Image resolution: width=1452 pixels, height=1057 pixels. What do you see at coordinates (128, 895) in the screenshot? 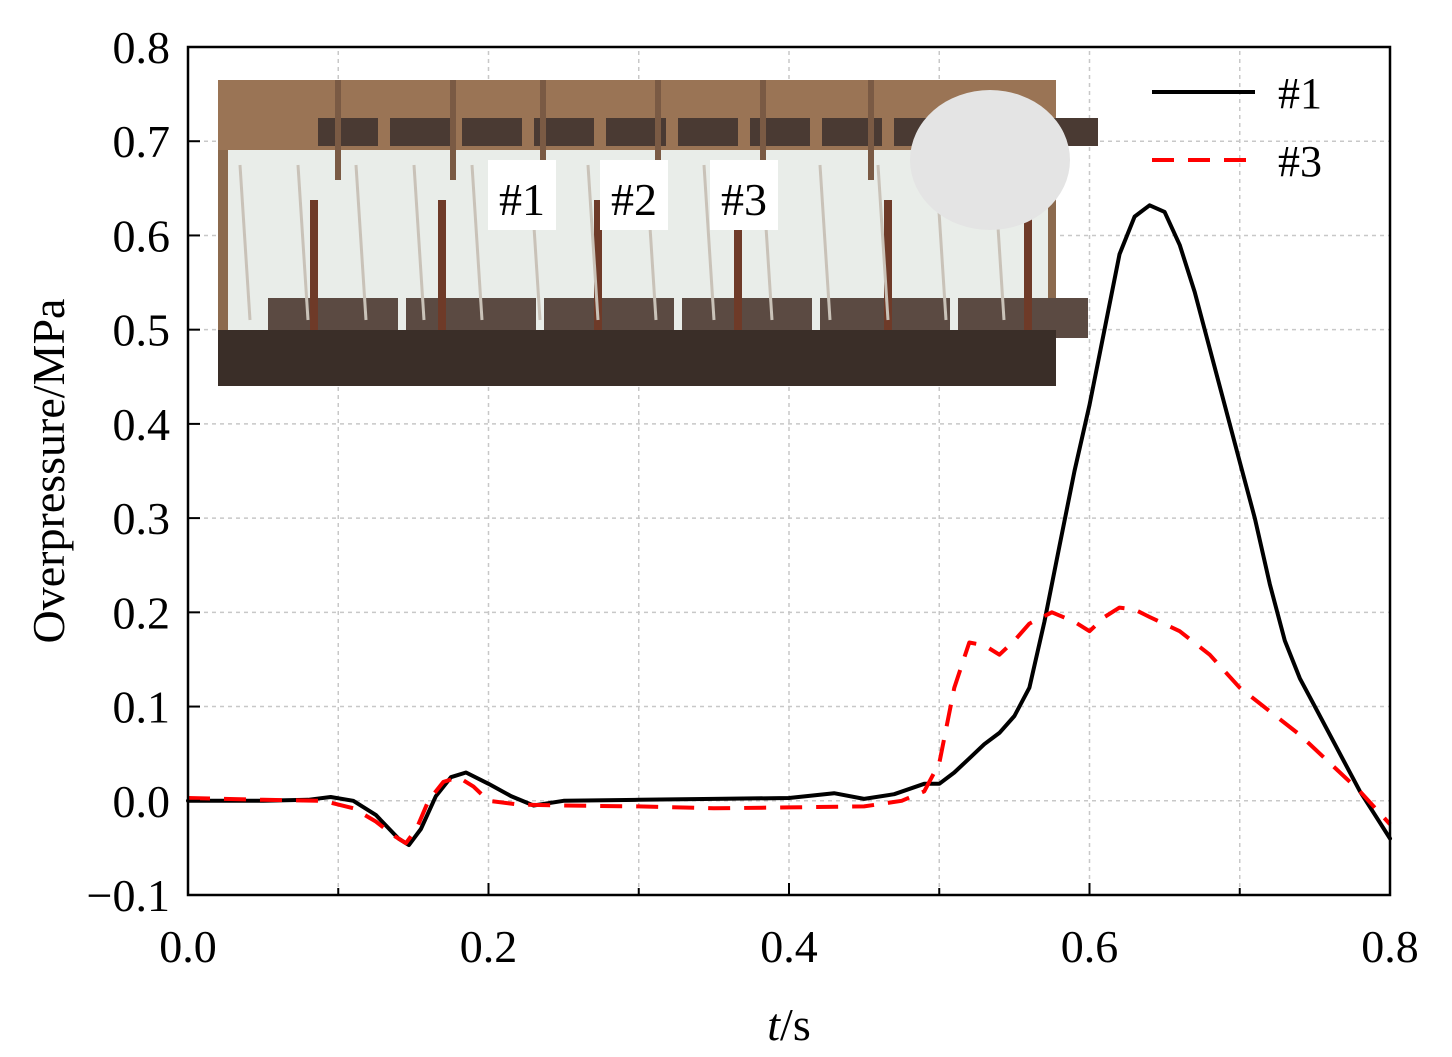
I see `y-tick-label: −0.1` at bounding box center [128, 895].